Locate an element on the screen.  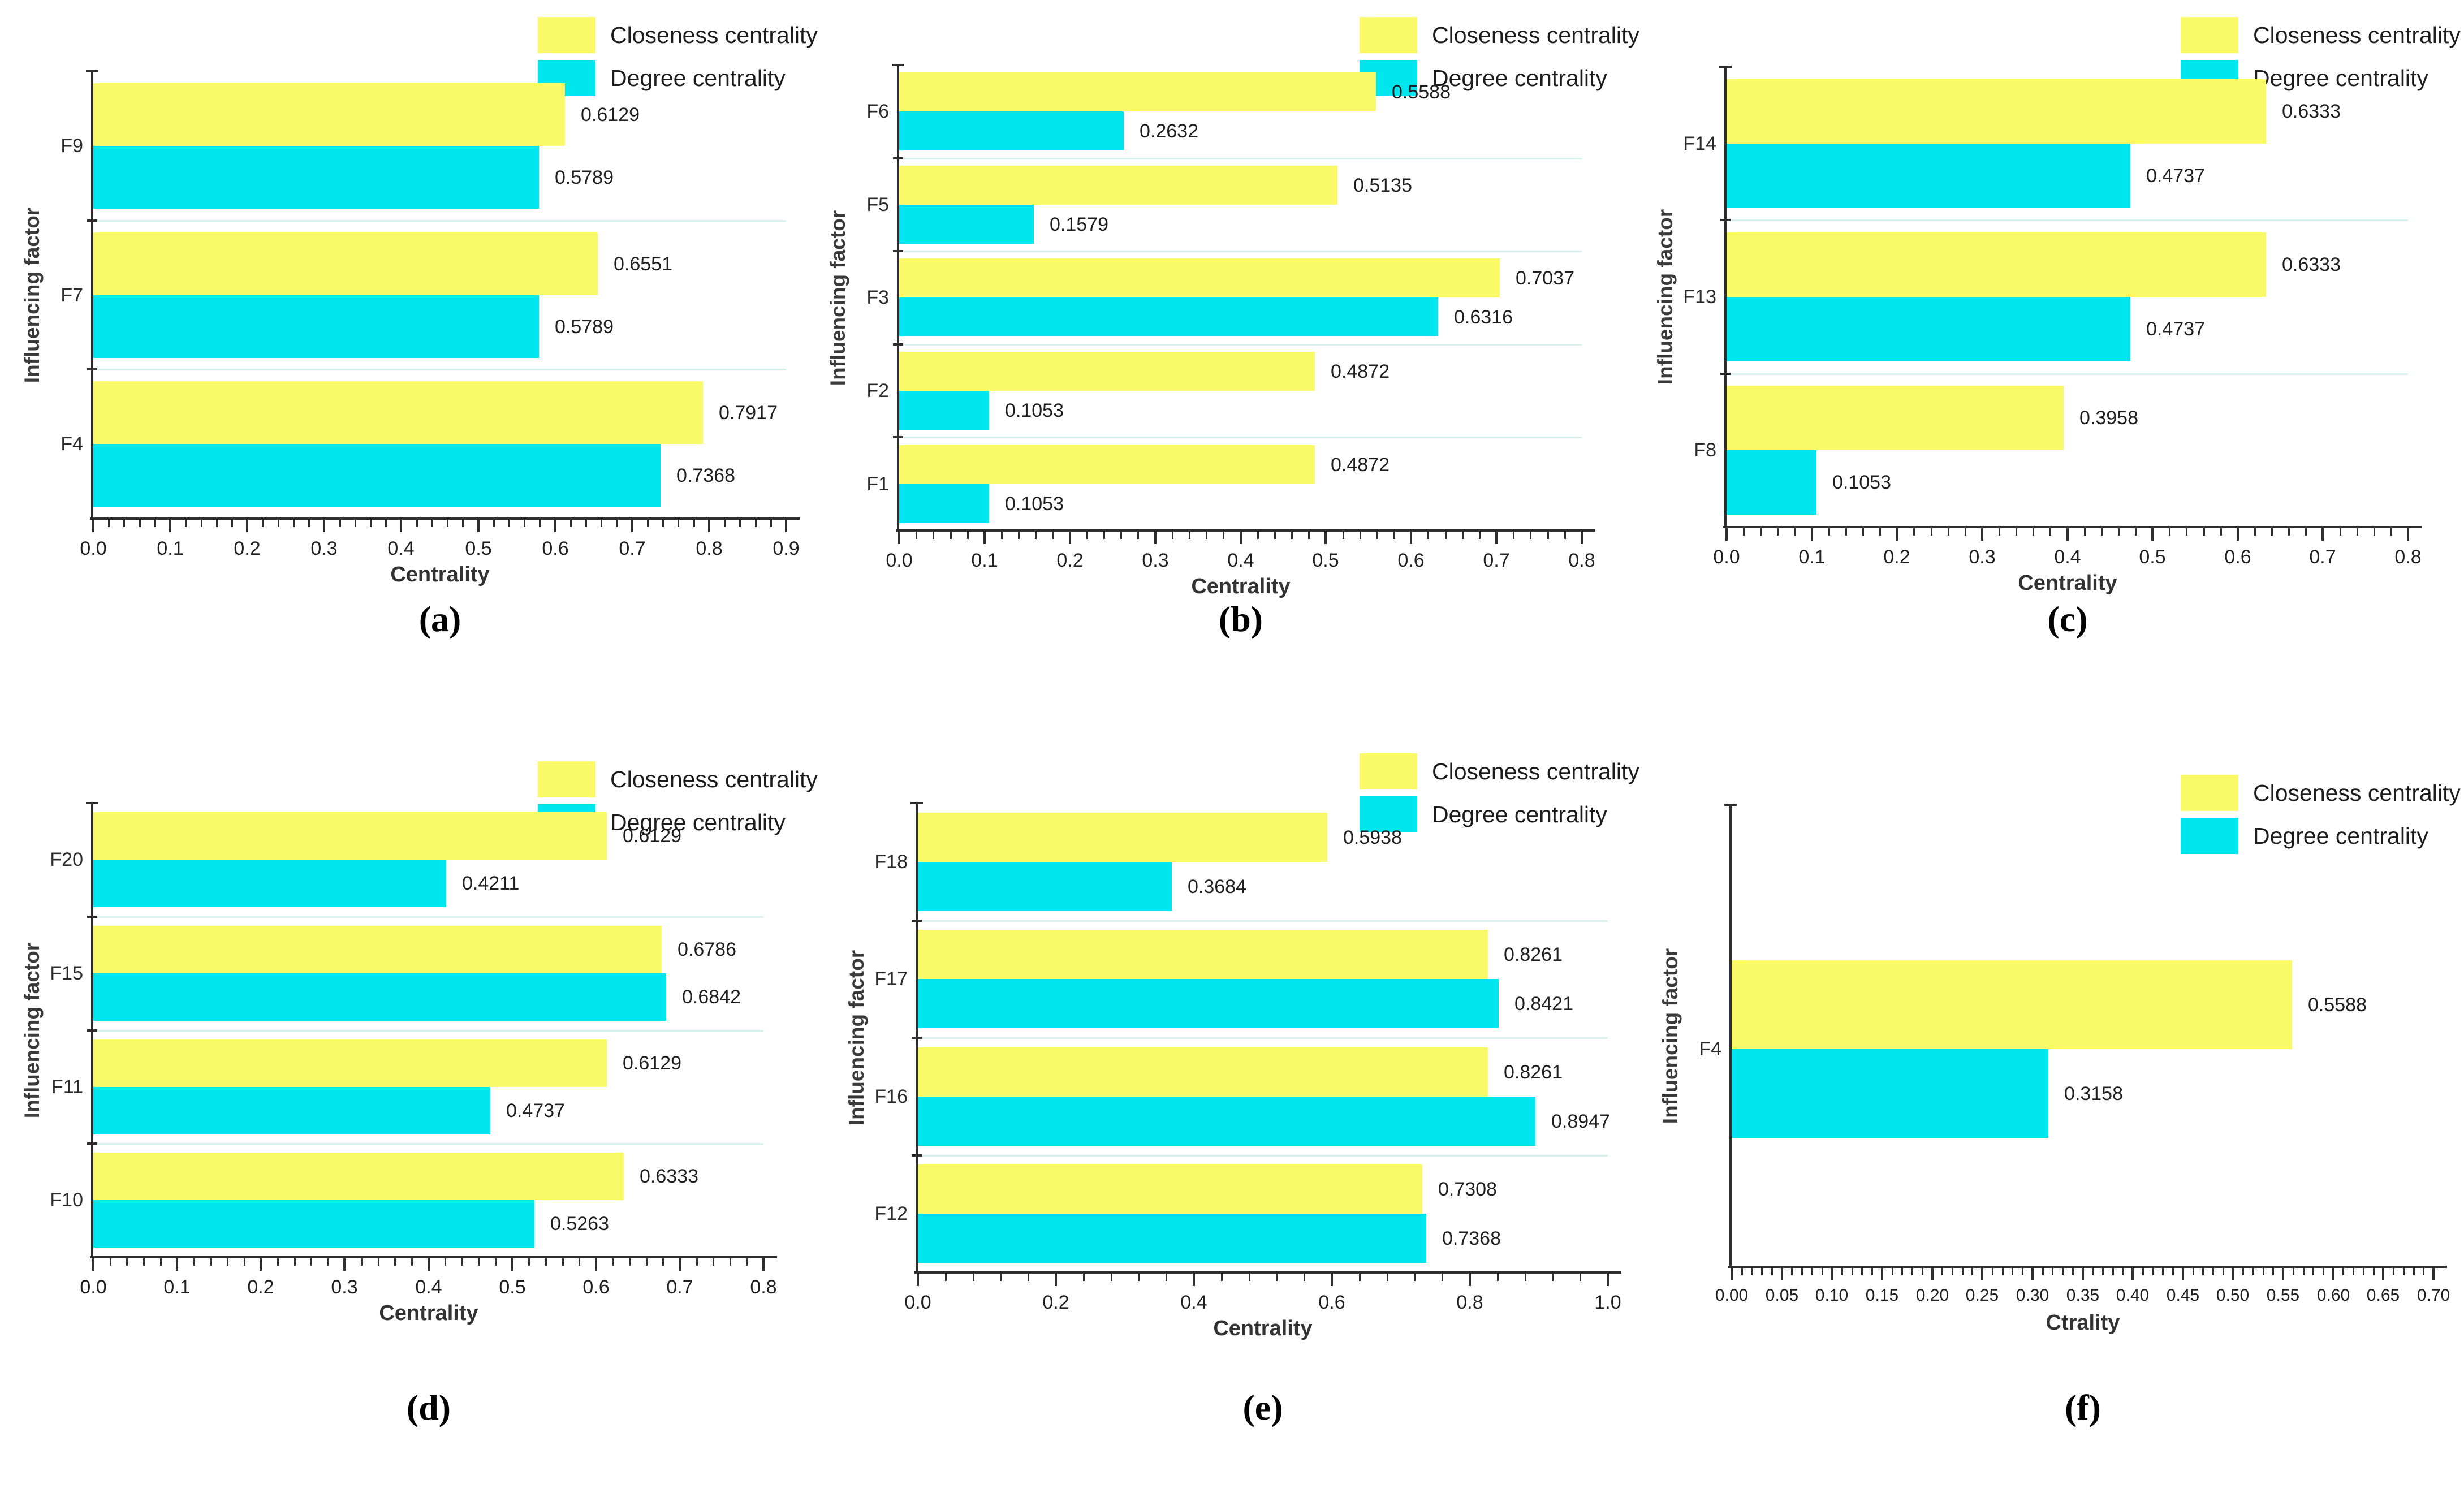
x-tick-label: 0.5 is located at coordinates (2153, 557).